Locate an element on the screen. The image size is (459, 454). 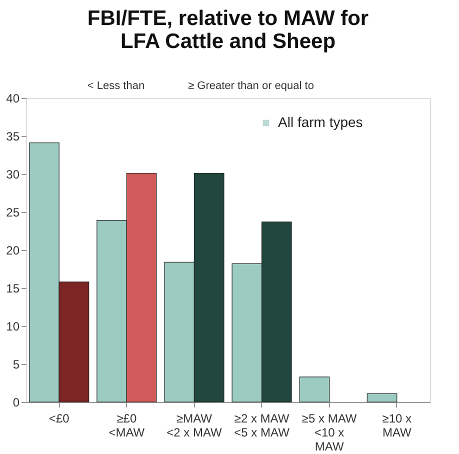
x-tick-label: ≥2 x MAW <5 x MAW is located at coordinates (262, 426).